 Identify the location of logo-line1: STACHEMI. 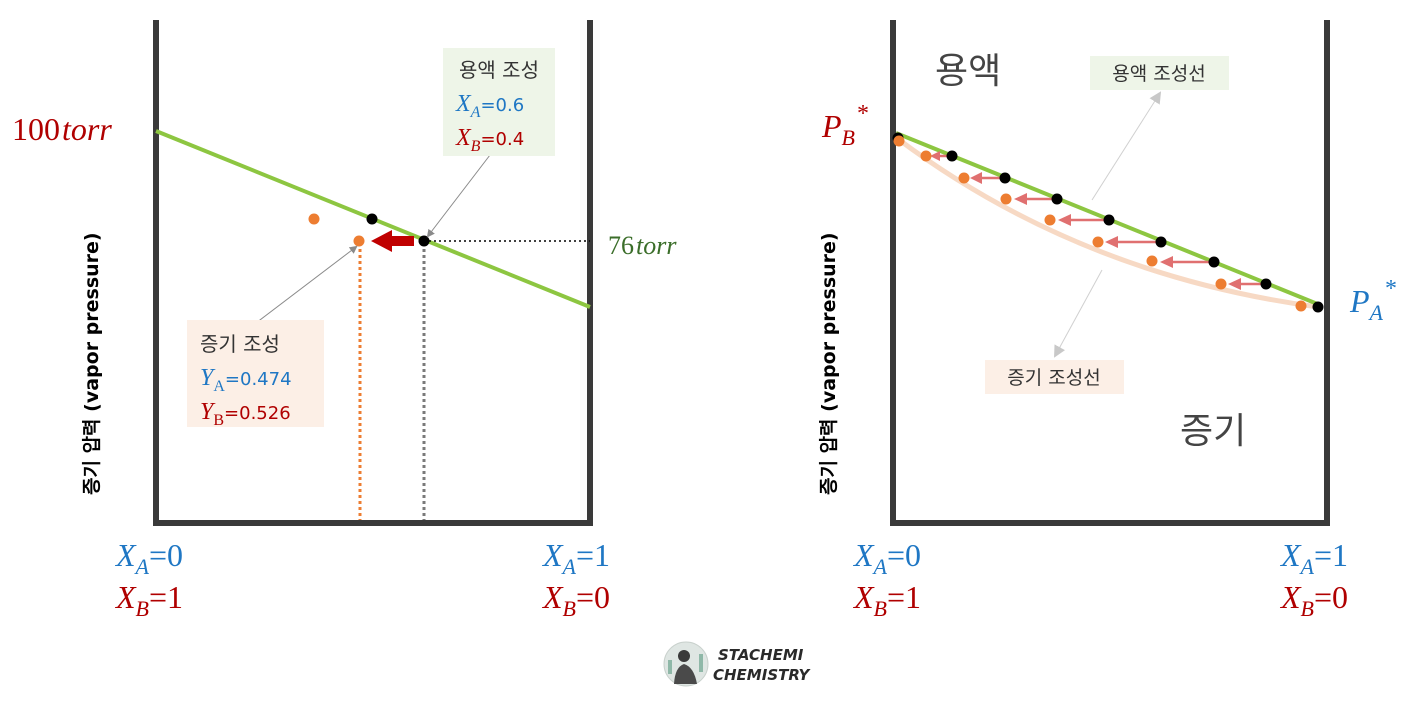
(761, 655).